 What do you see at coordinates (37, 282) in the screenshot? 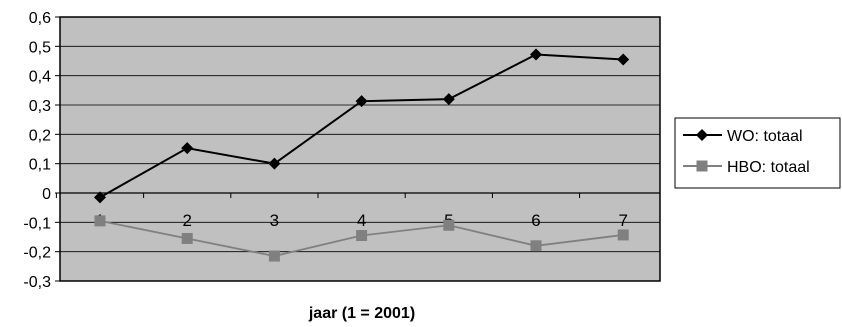
I see `y-tick-label: -0,3` at bounding box center [37, 282].